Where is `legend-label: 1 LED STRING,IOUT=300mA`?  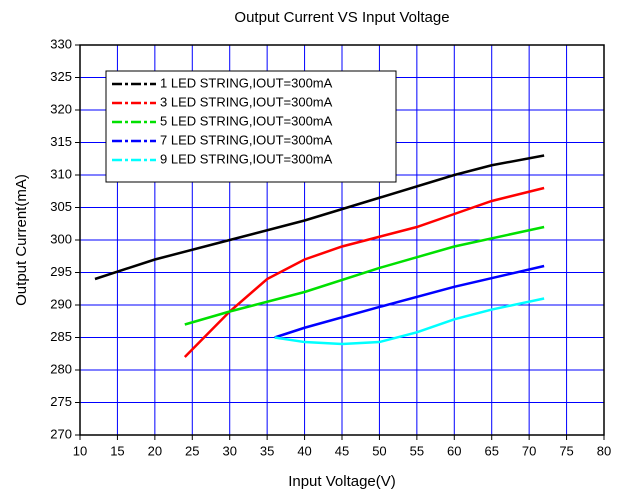 legend-label: 1 LED STRING,IOUT=300mA is located at coordinates (246, 82).